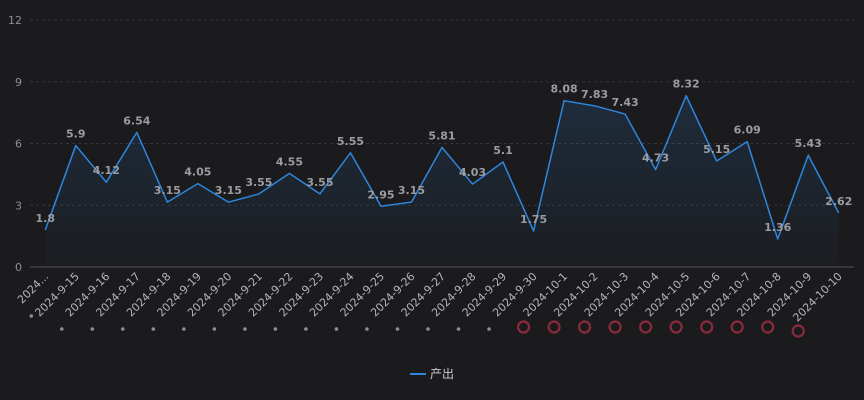  Describe the element at coordinates (838, 201) in the screenshot. I see `data-label: 2.62` at that location.